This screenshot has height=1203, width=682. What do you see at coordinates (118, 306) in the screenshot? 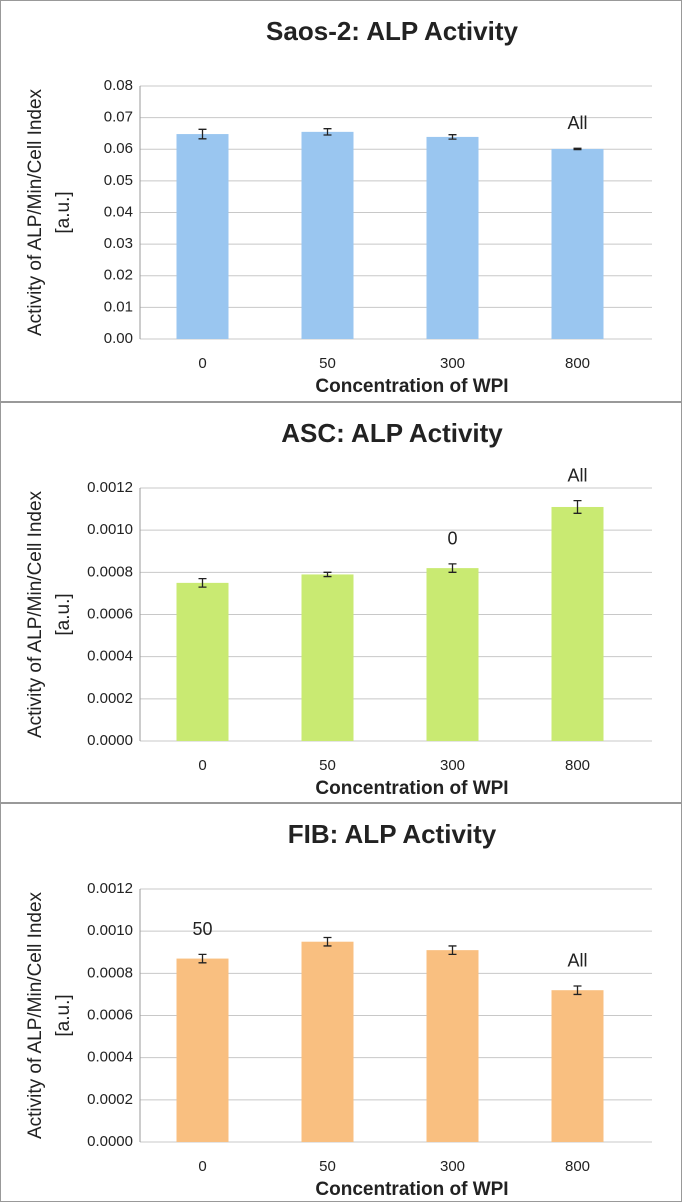
I see `y-tick-label: 0.01` at bounding box center [118, 306].